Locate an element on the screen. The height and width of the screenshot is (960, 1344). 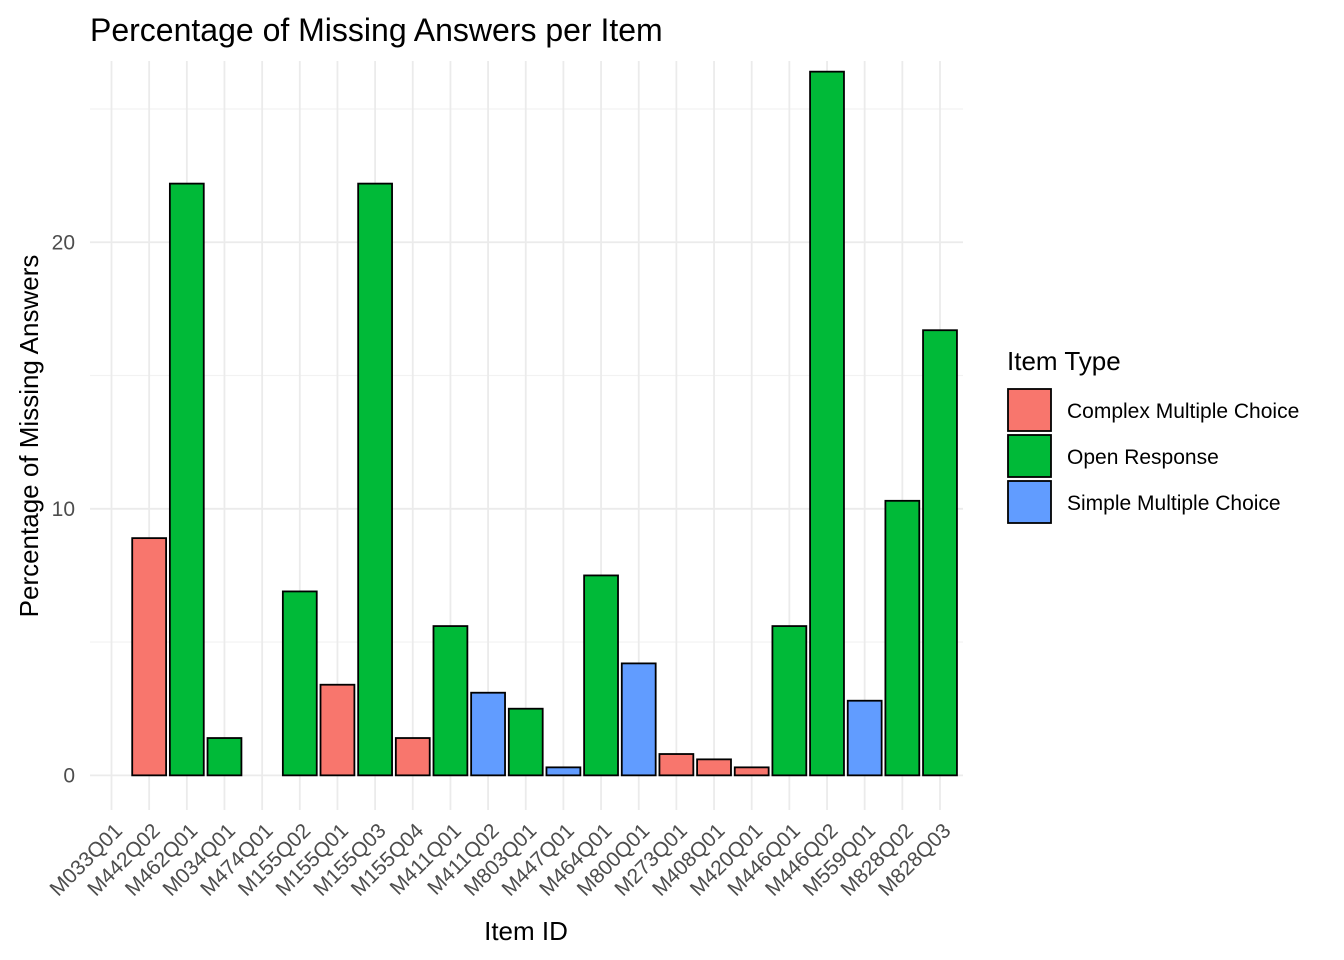
chart-title: Percentage of Missing Answers per Item is located at coordinates (376, 30).